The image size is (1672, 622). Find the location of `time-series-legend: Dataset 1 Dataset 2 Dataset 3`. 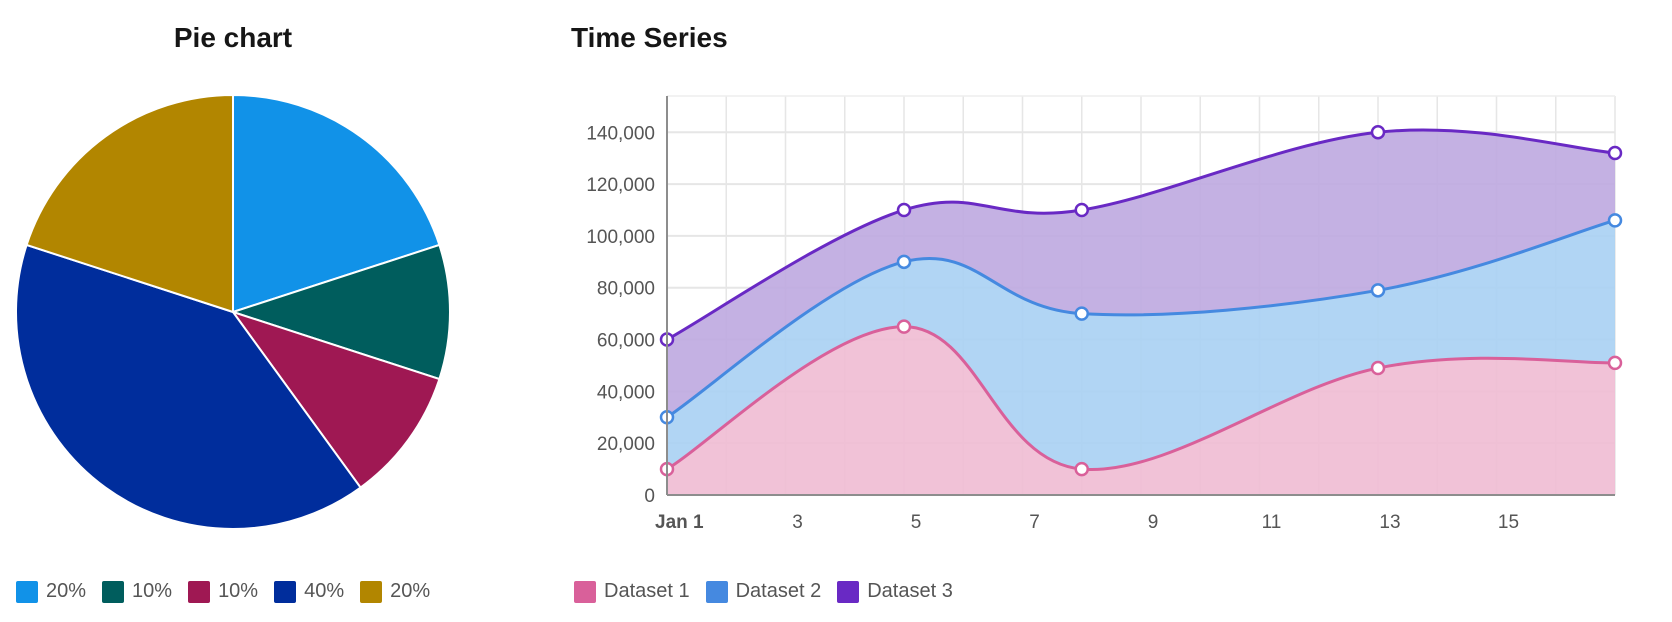

time-series-legend: Dataset 1 Dataset 2 Dataset 3 is located at coordinates (771, 591).